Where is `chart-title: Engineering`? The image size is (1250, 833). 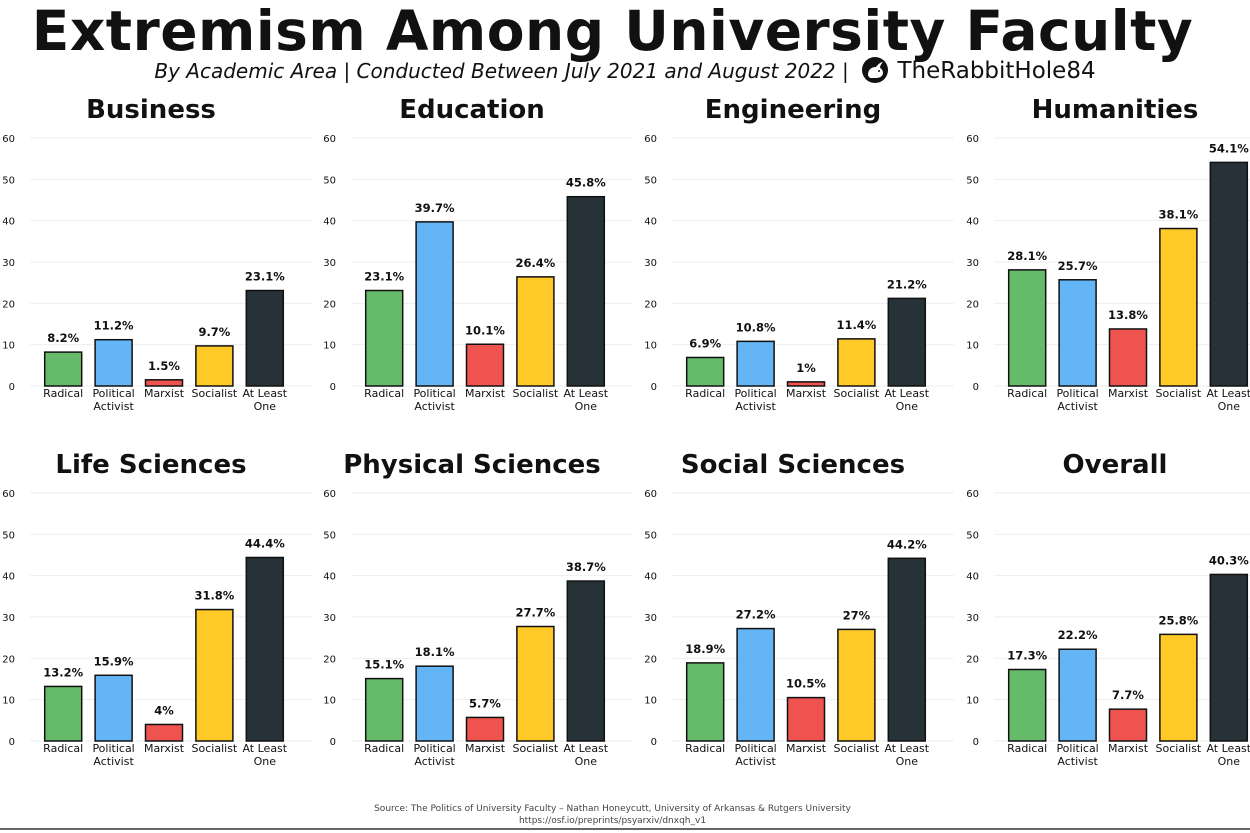 chart-title: Engineering is located at coordinates (793, 110).